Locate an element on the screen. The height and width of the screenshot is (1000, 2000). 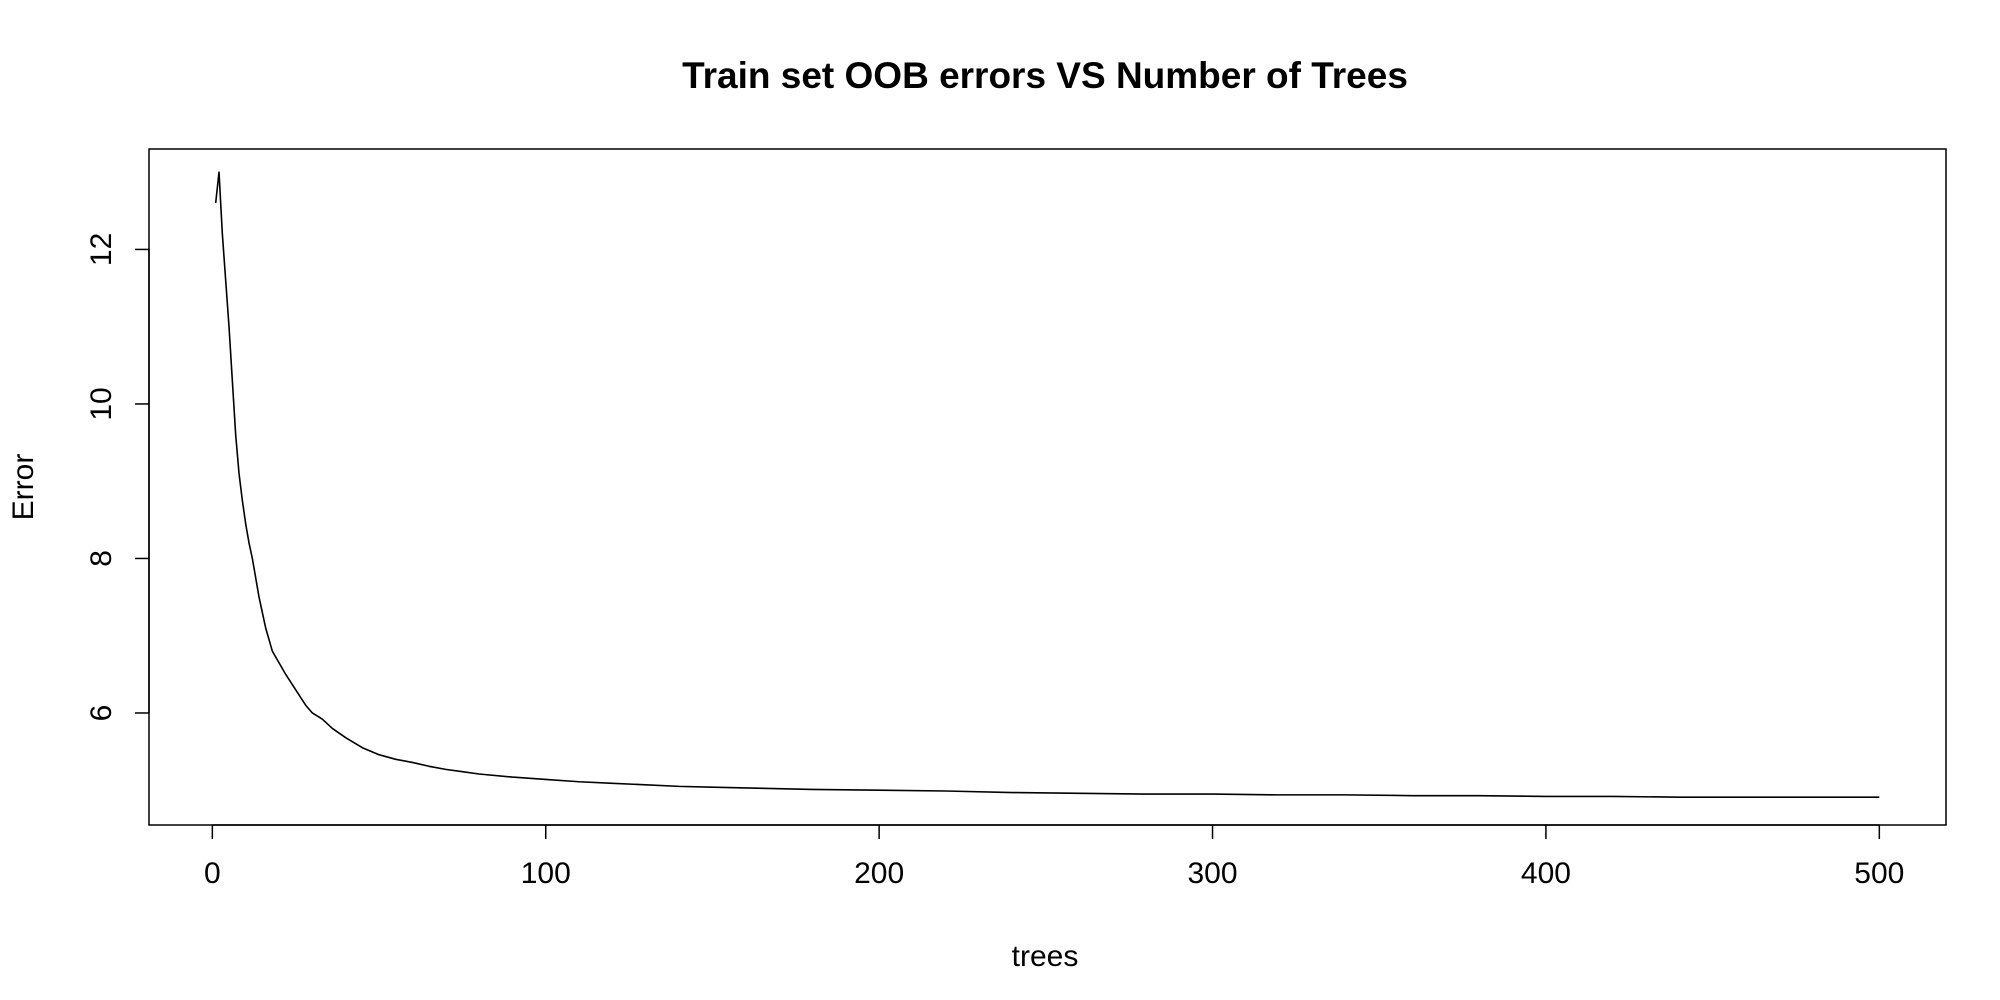
x-tick-label: 0 is located at coordinates (212, 873).